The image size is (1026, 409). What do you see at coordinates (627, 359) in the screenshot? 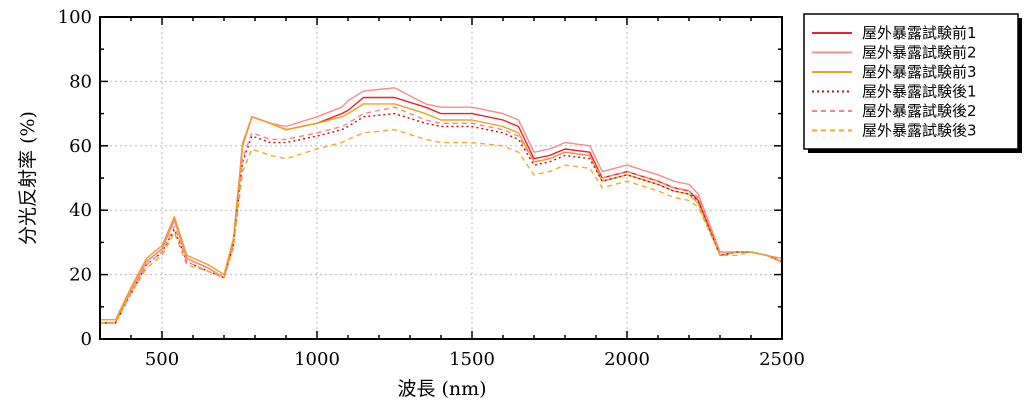
I see `x-tick-label: 2000` at bounding box center [627, 359].